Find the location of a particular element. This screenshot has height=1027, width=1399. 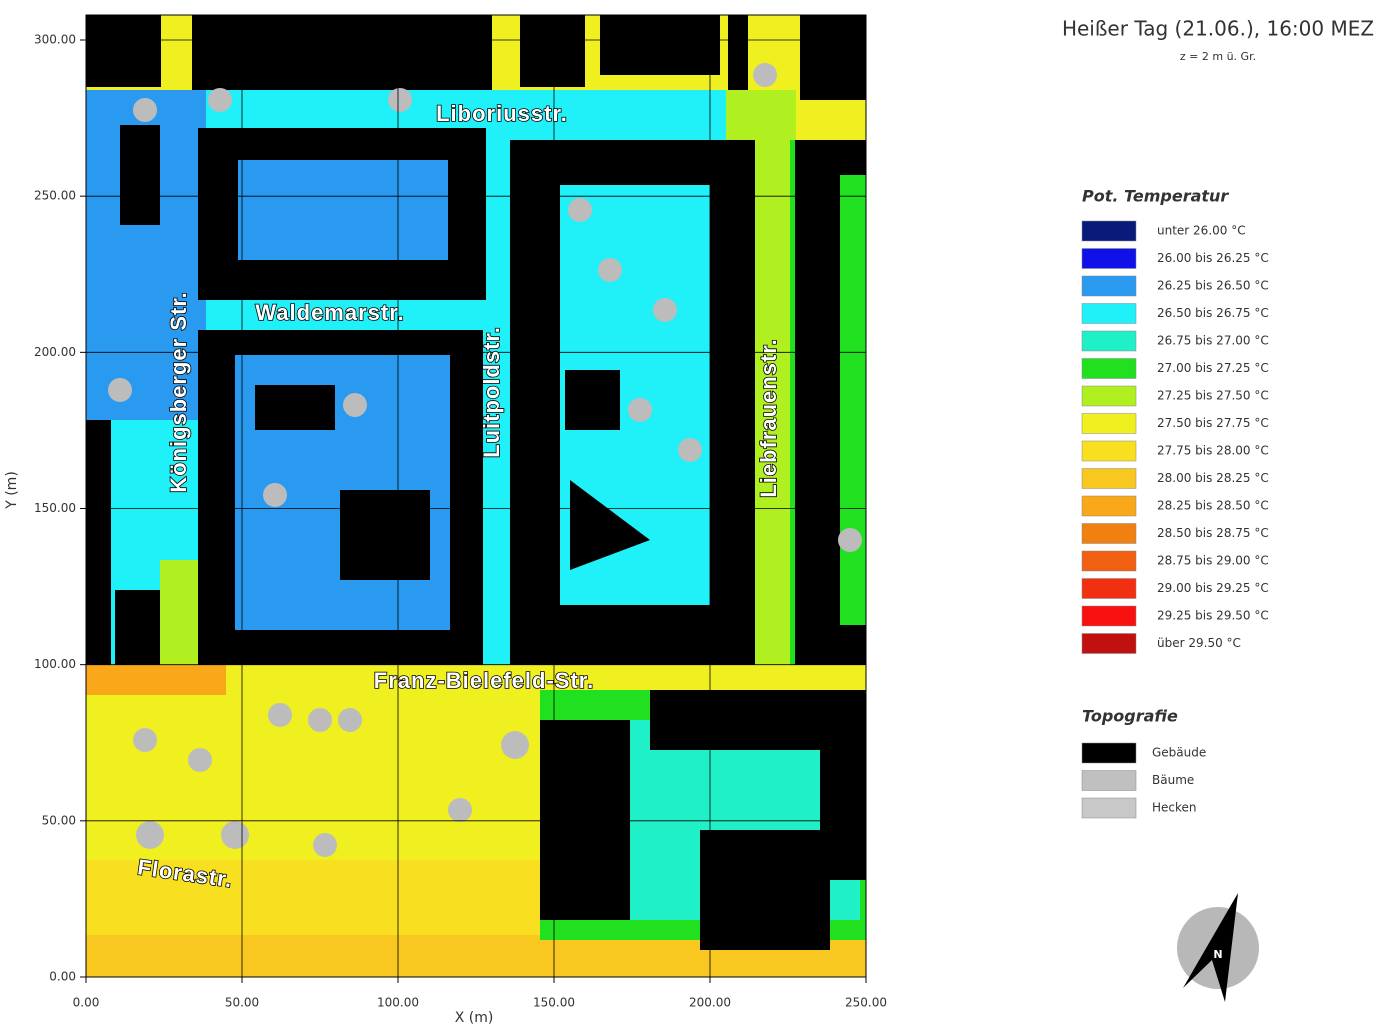

legend-label: 29.00 bis 29.25 °C is located at coordinates (1213, 588).